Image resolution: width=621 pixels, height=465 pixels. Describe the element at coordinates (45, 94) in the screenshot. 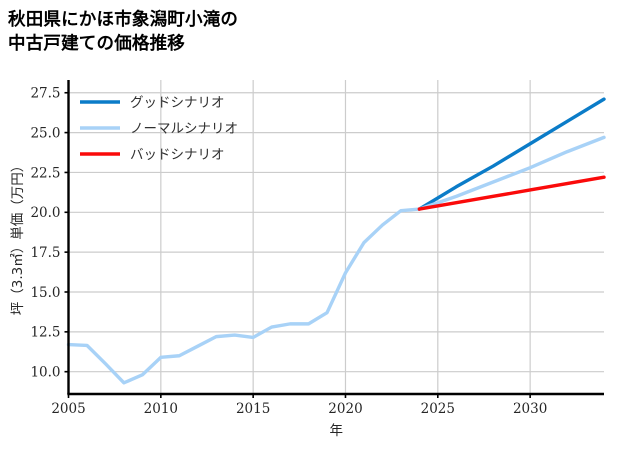

I see `y-tick-label: 27.5` at that location.